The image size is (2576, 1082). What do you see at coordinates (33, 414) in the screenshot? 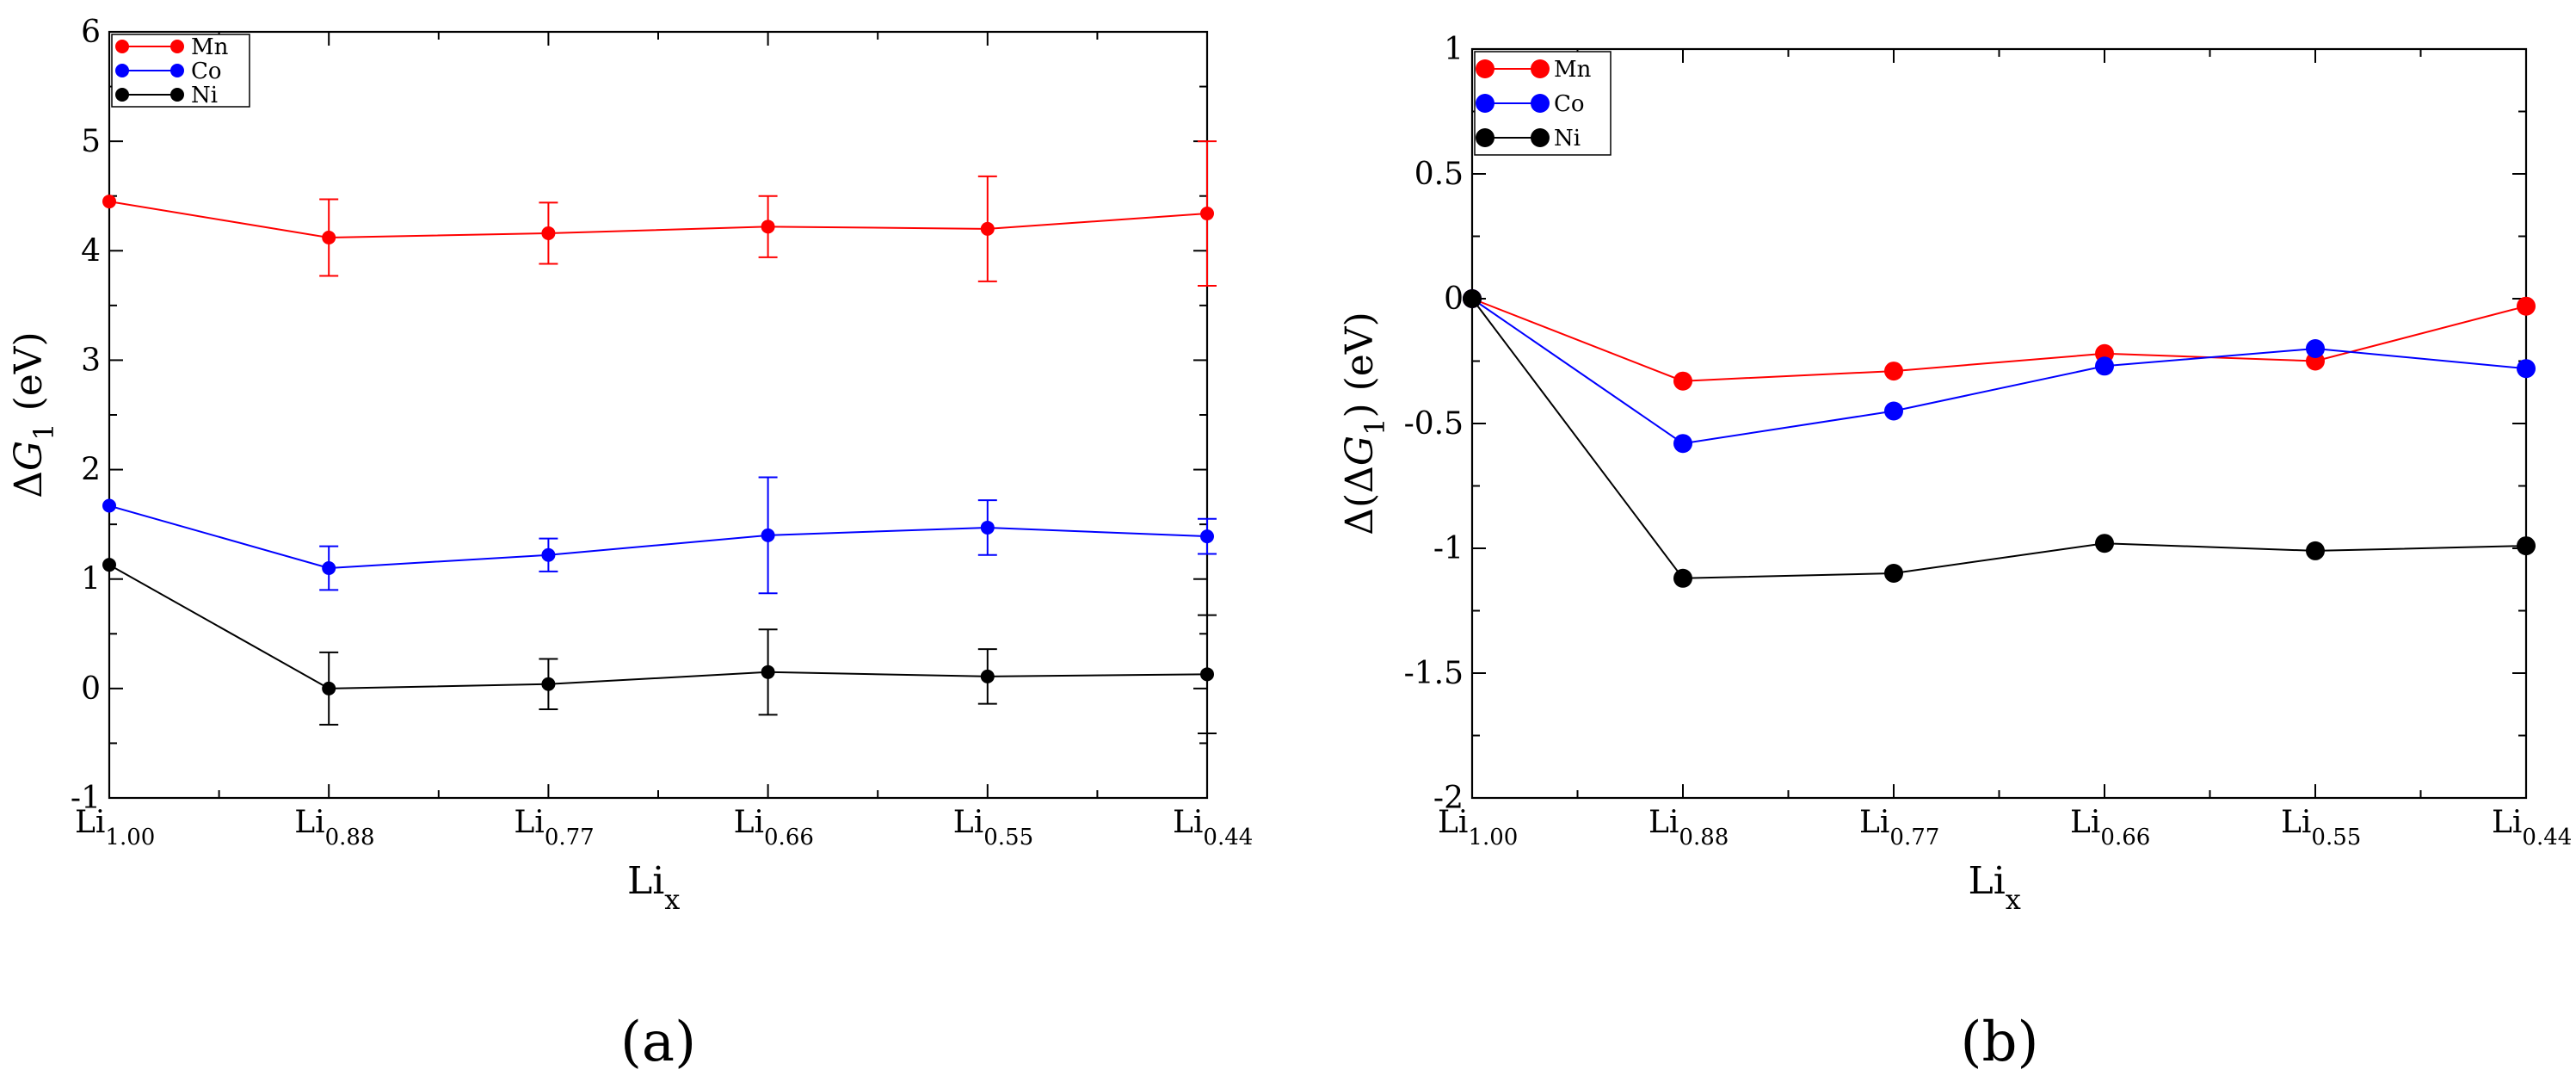
I see `y-axis-title: ΔG1 (eV)` at bounding box center [33, 414].